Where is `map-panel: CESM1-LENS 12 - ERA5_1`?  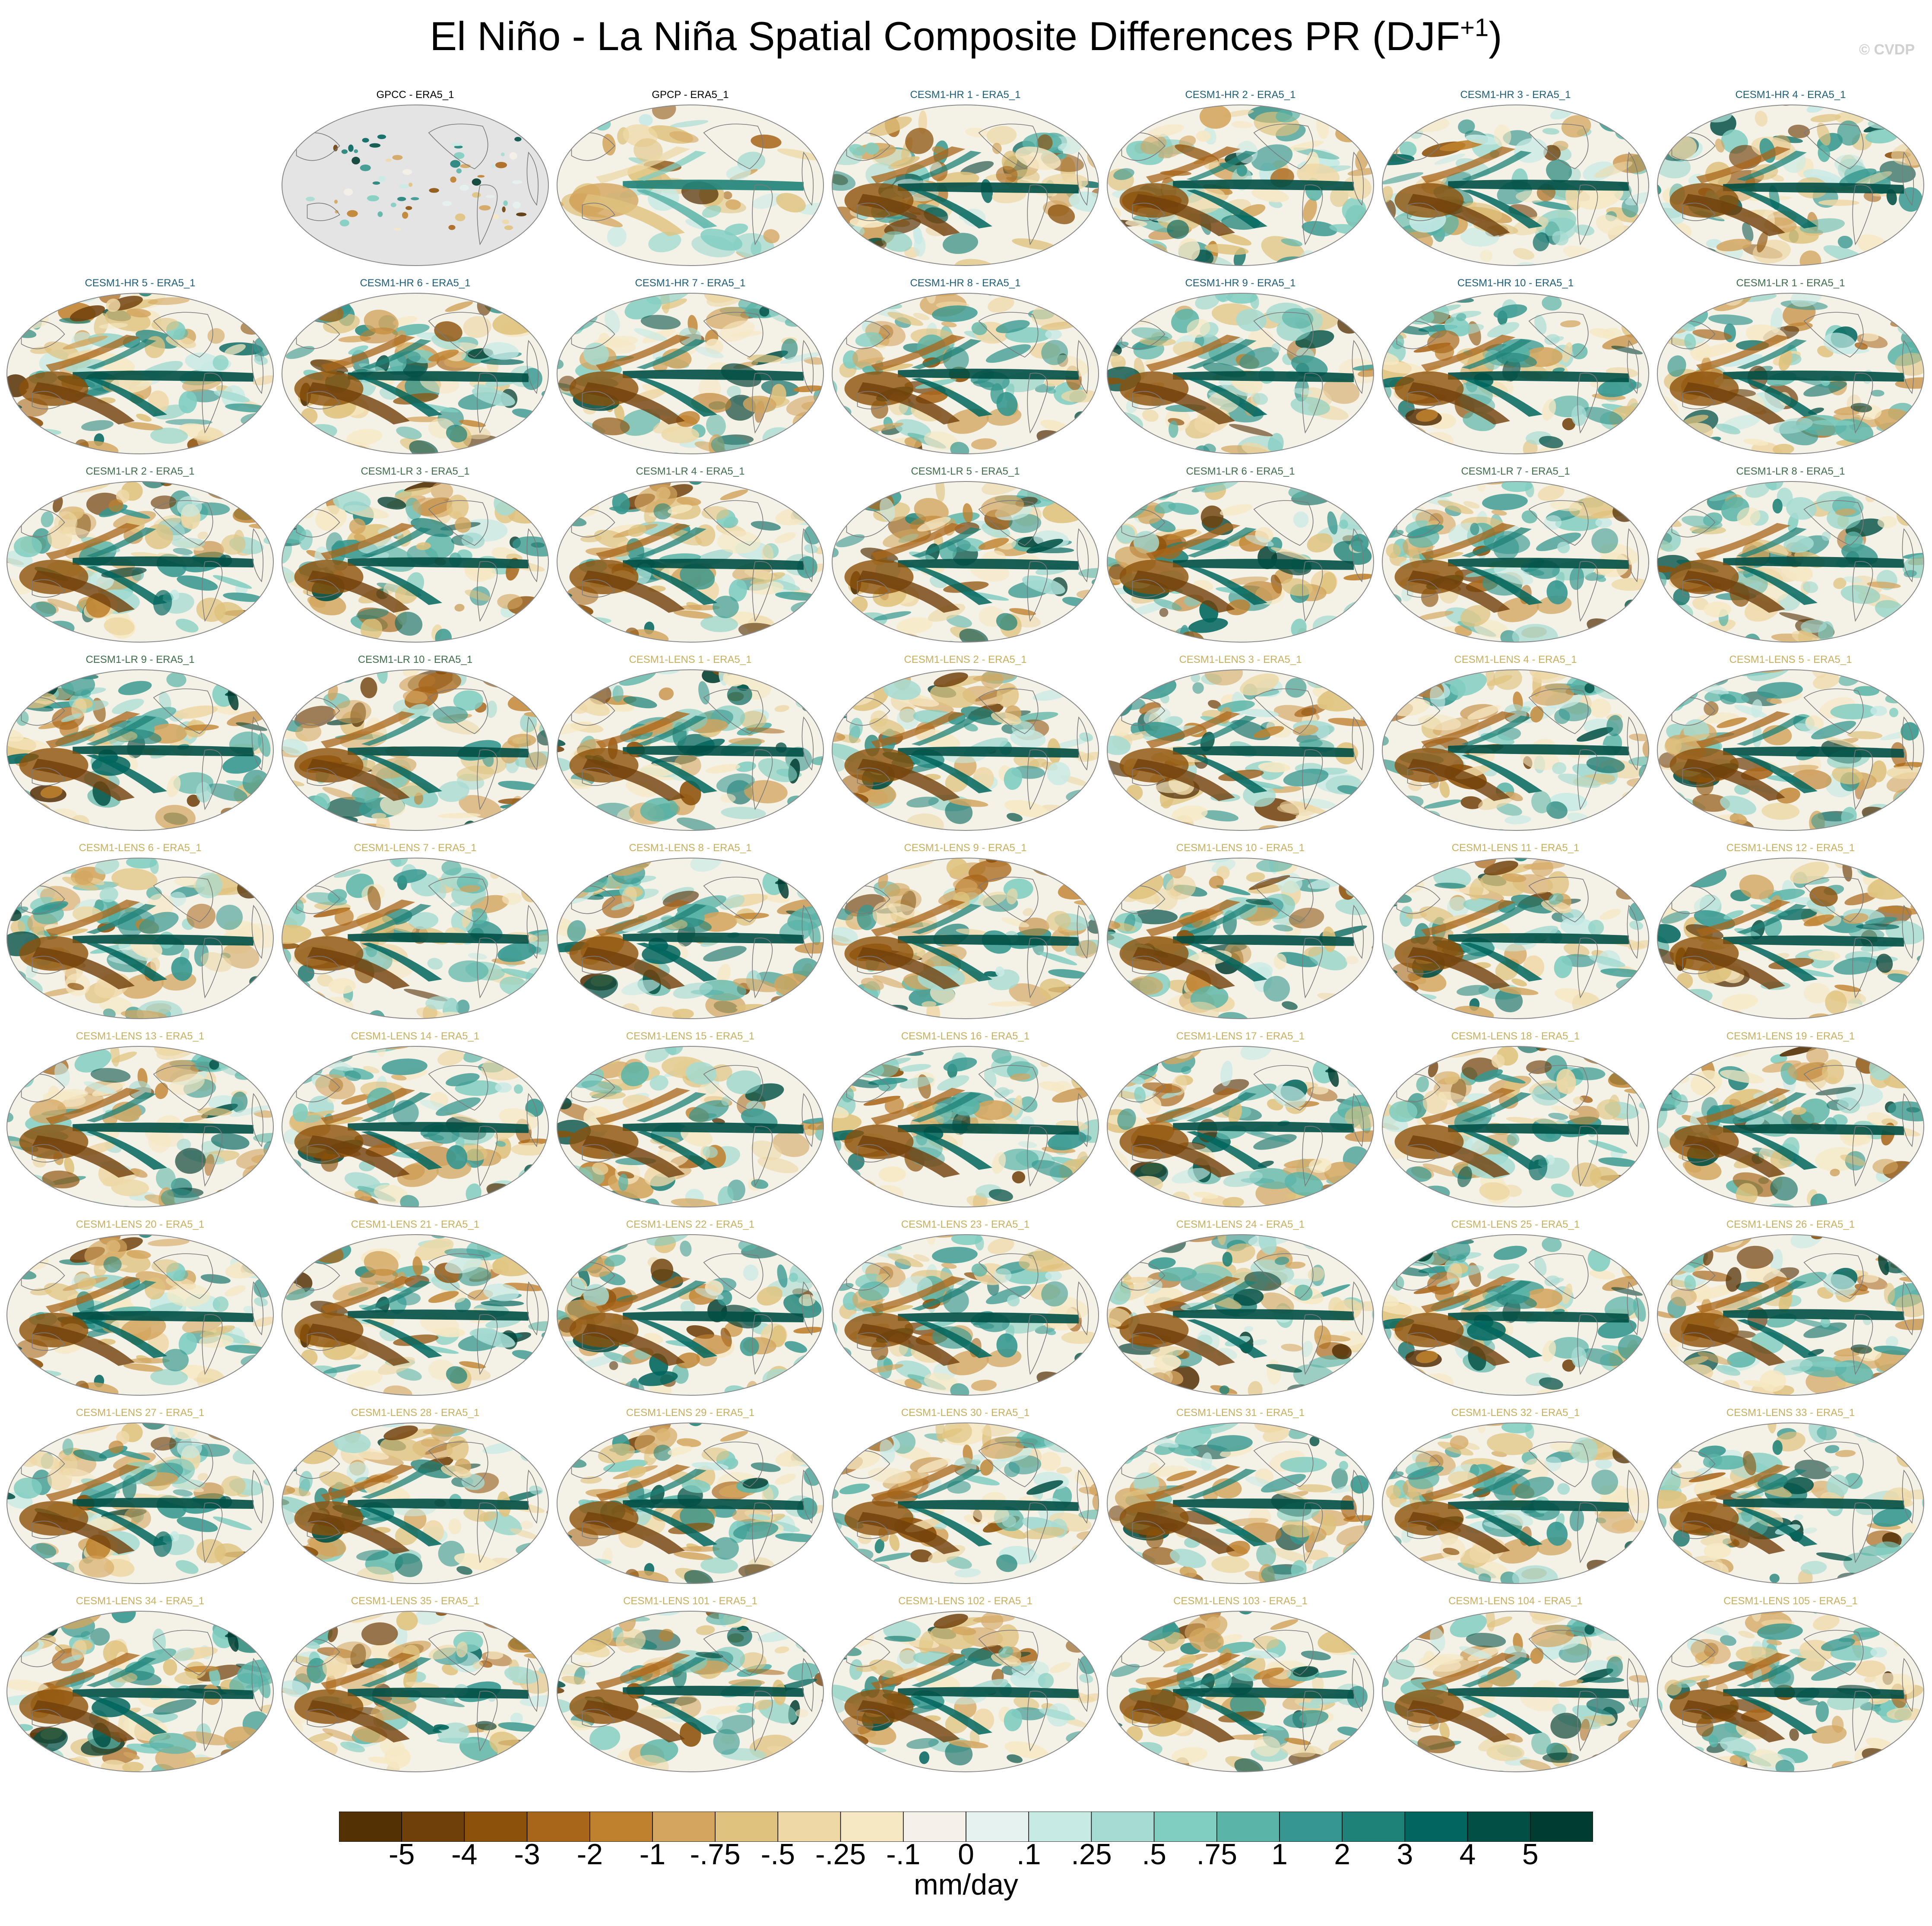
map-panel: CESM1-LENS 12 - ERA5_1 is located at coordinates (1790, 936).